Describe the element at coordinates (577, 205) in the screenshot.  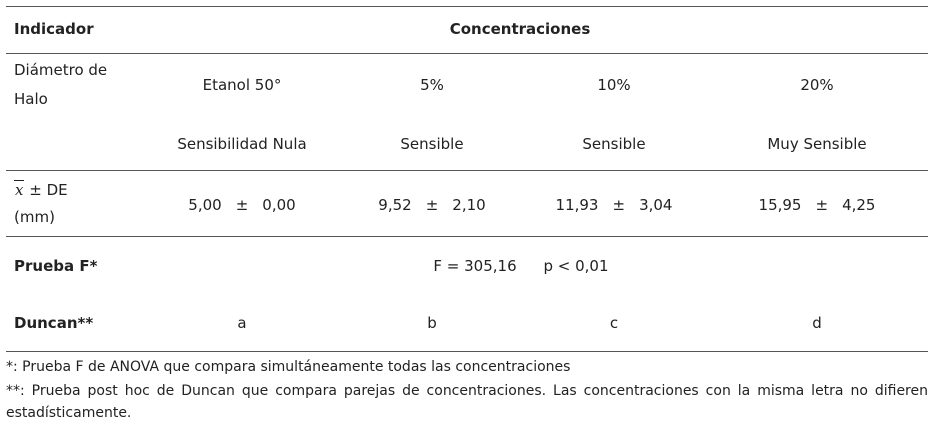
I see `mean-value: 11,93` at that location.